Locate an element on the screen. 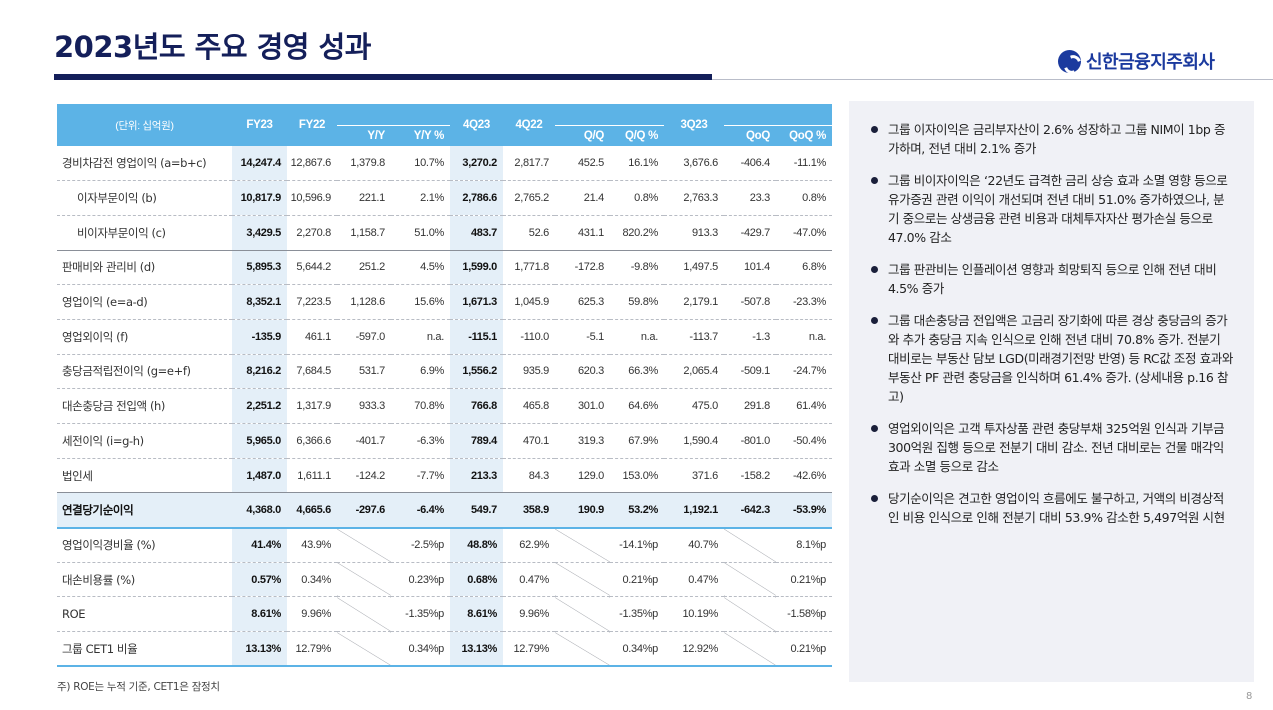 Image resolution: width=1273 pixels, height=710 pixels. table-cell: -642.3 is located at coordinates (750, 510).